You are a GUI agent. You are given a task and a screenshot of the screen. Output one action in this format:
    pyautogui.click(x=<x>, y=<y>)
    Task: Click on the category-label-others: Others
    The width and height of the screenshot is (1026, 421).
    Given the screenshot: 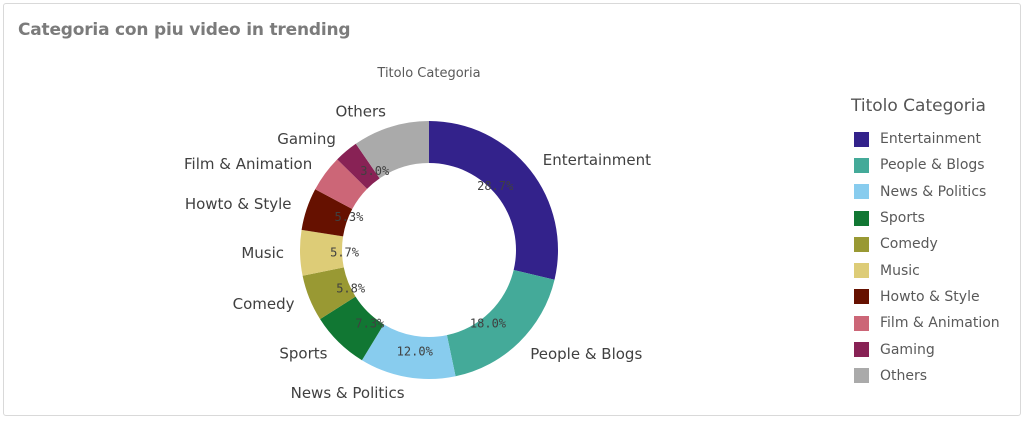 What is the action you would take?
    pyautogui.click(x=361, y=112)
    